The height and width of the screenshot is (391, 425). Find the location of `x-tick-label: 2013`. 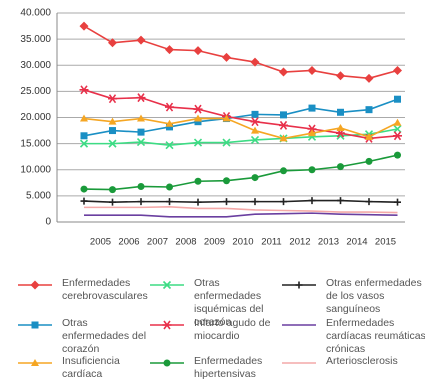

x-tick-label: 2013 is located at coordinates (328, 242).